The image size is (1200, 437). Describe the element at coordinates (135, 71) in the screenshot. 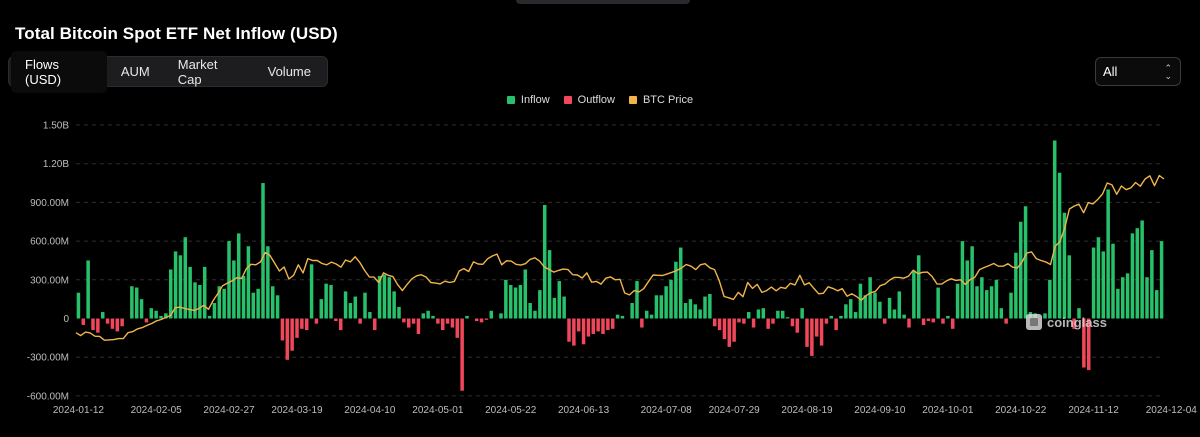

I see `tab-aum: AUM` at that location.